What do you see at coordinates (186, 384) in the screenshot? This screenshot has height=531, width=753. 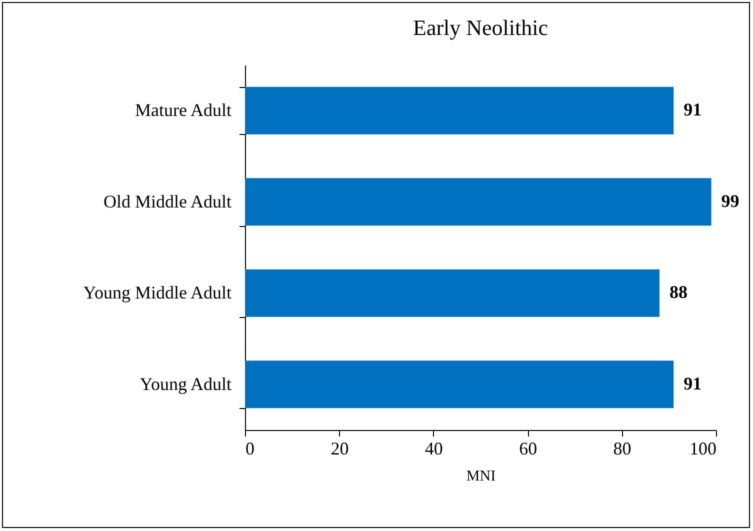 I see `y-tick-label: Young Adult` at bounding box center [186, 384].